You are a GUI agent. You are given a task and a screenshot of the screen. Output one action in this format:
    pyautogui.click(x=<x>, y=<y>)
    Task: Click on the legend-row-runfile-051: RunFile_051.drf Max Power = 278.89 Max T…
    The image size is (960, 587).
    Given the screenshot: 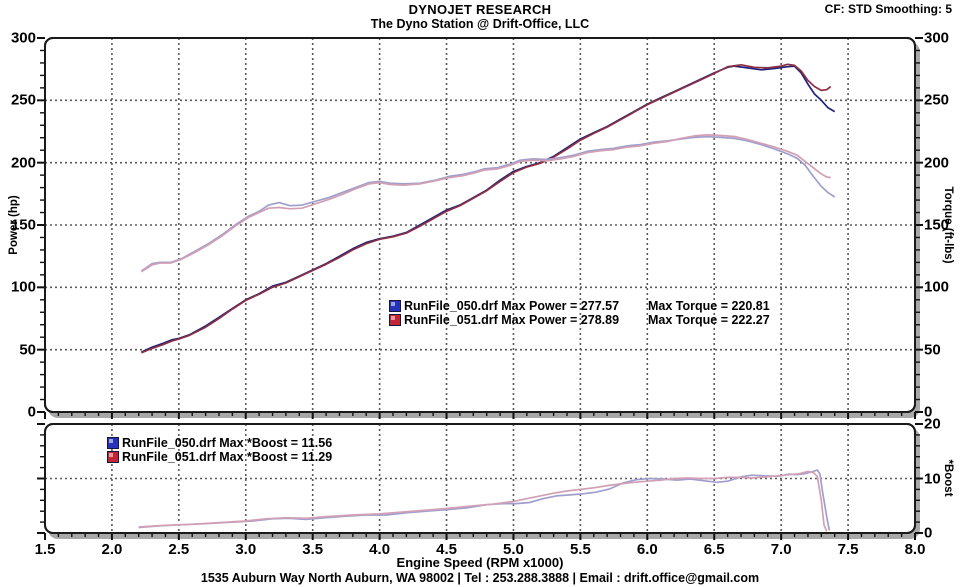 What is the action you would take?
    pyautogui.click(x=579, y=320)
    